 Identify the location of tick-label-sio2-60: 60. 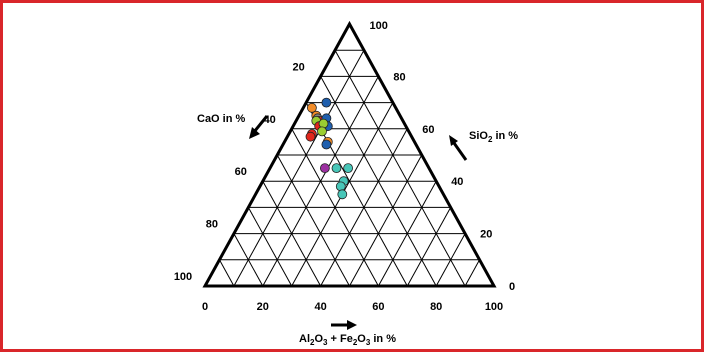
(428, 130).